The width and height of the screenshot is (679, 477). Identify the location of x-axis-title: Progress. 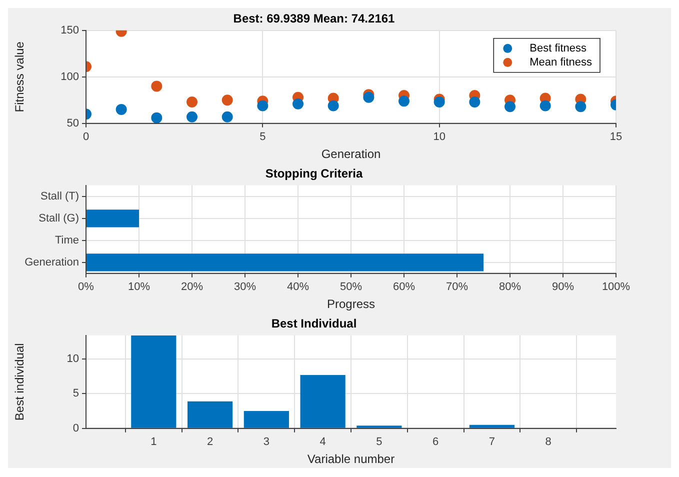
(351, 304).